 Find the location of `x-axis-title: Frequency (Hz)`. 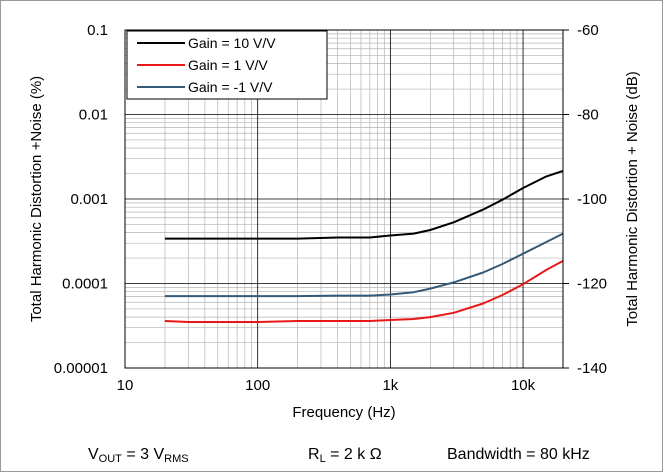

x-axis-title: Frequency (Hz) is located at coordinates (343, 412).